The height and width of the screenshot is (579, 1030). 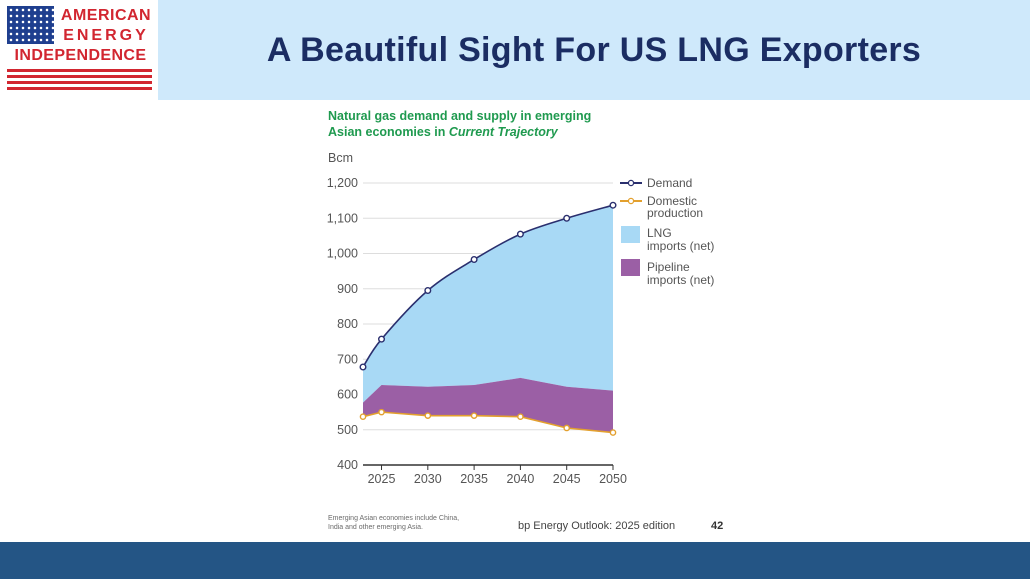 I want to click on y-tick-label: 500, so click(x=347, y=430).